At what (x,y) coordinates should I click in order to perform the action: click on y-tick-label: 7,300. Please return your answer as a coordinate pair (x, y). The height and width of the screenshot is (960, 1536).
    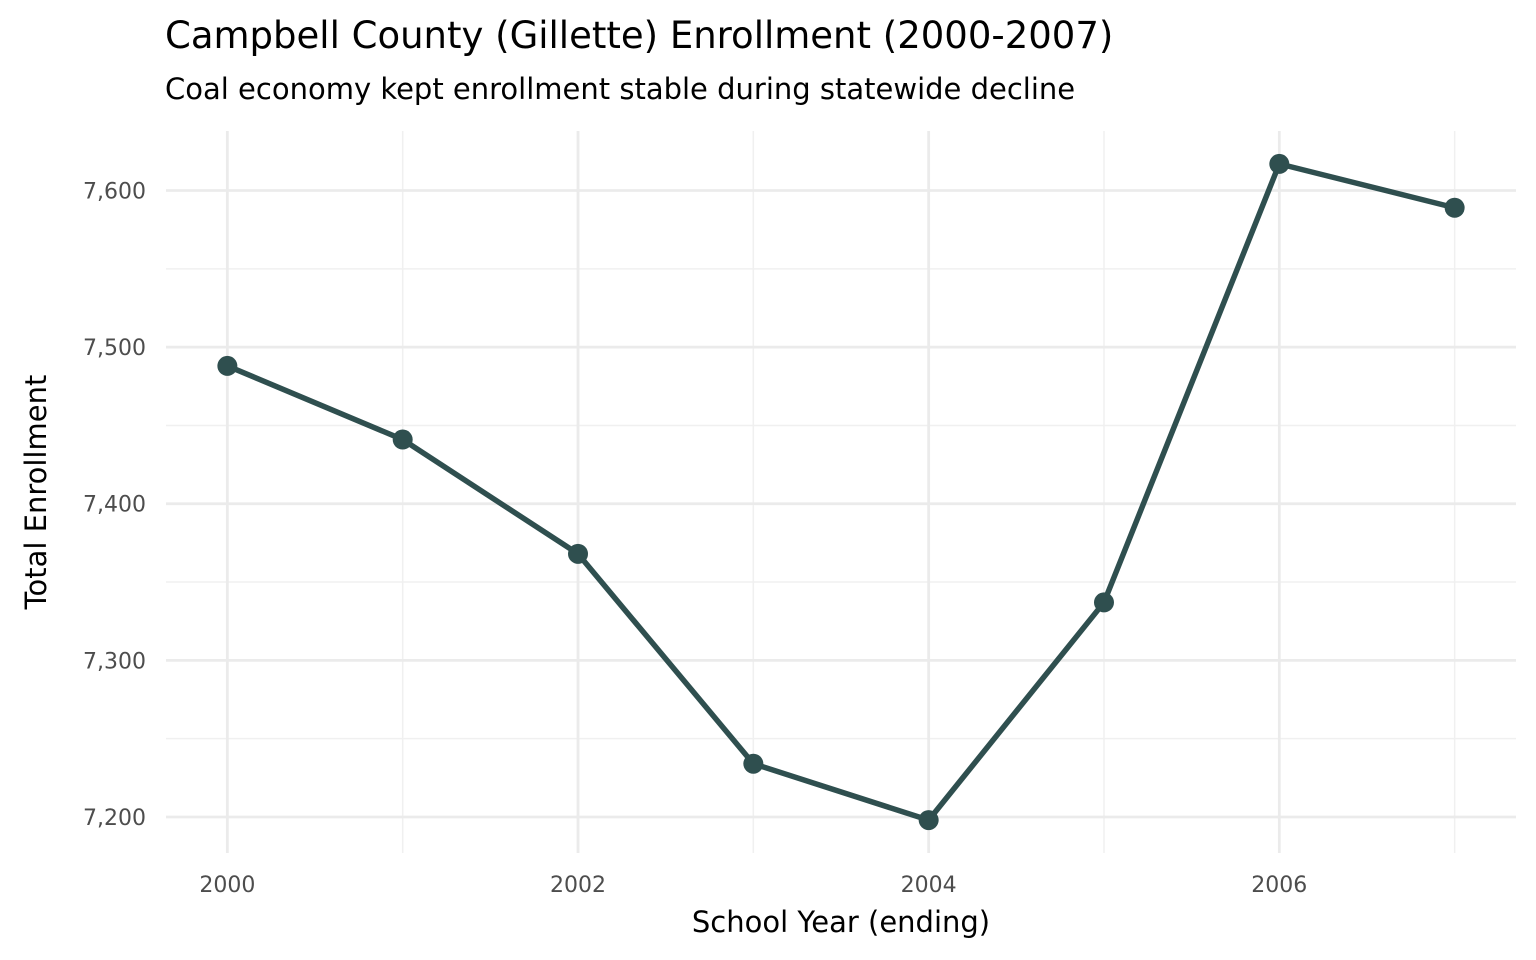
    Looking at the image, I should click on (114, 661).